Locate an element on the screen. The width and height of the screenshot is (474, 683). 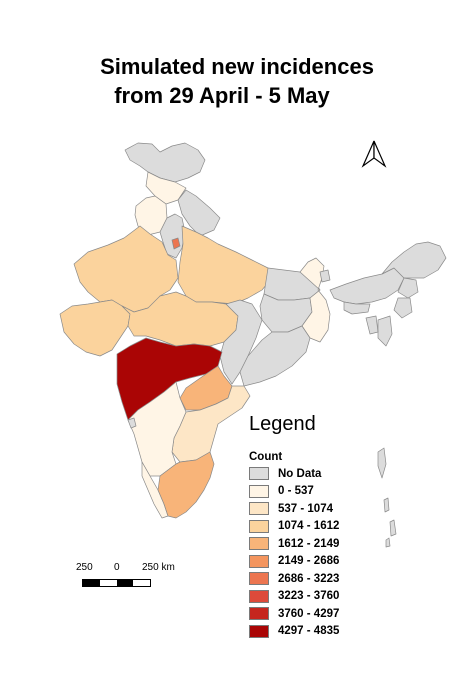
region-tamil-nadu is located at coordinates (186, 485).